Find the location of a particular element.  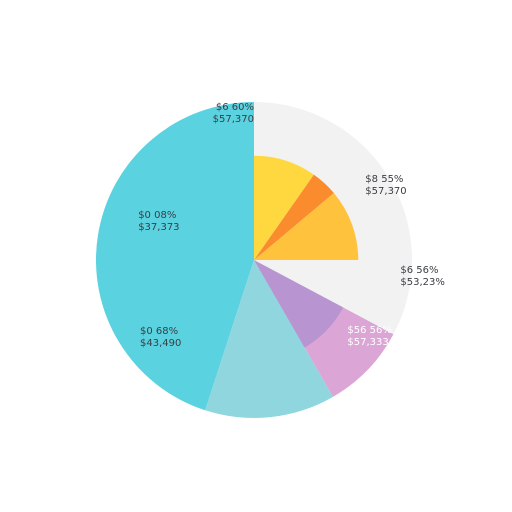

slice-label-4: $8 55% $57,370 is located at coordinates (385, 185).